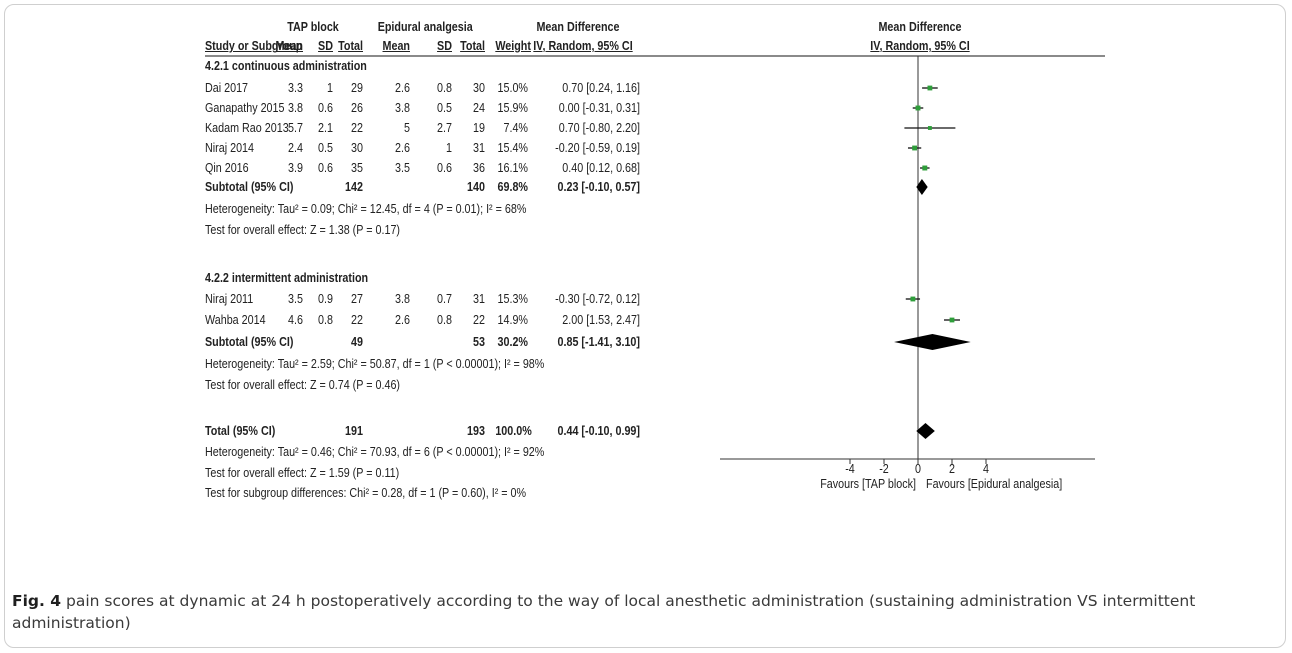 The width and height of the screenshot is (1292, 653). I want to click on header-md-left-sub: IV, Random, 95% CI, so click(583, 46).